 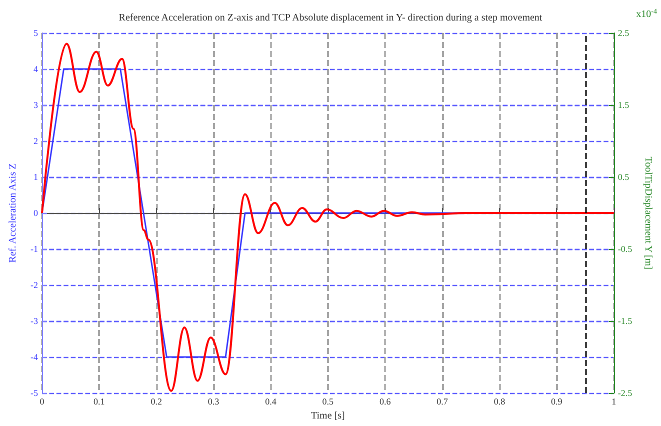 What do you see at coordinates (13, 213) in the screenshot?
I see `y-axis-title: Ref. Acceleration Axis Z` at bounding box center [13, 213].